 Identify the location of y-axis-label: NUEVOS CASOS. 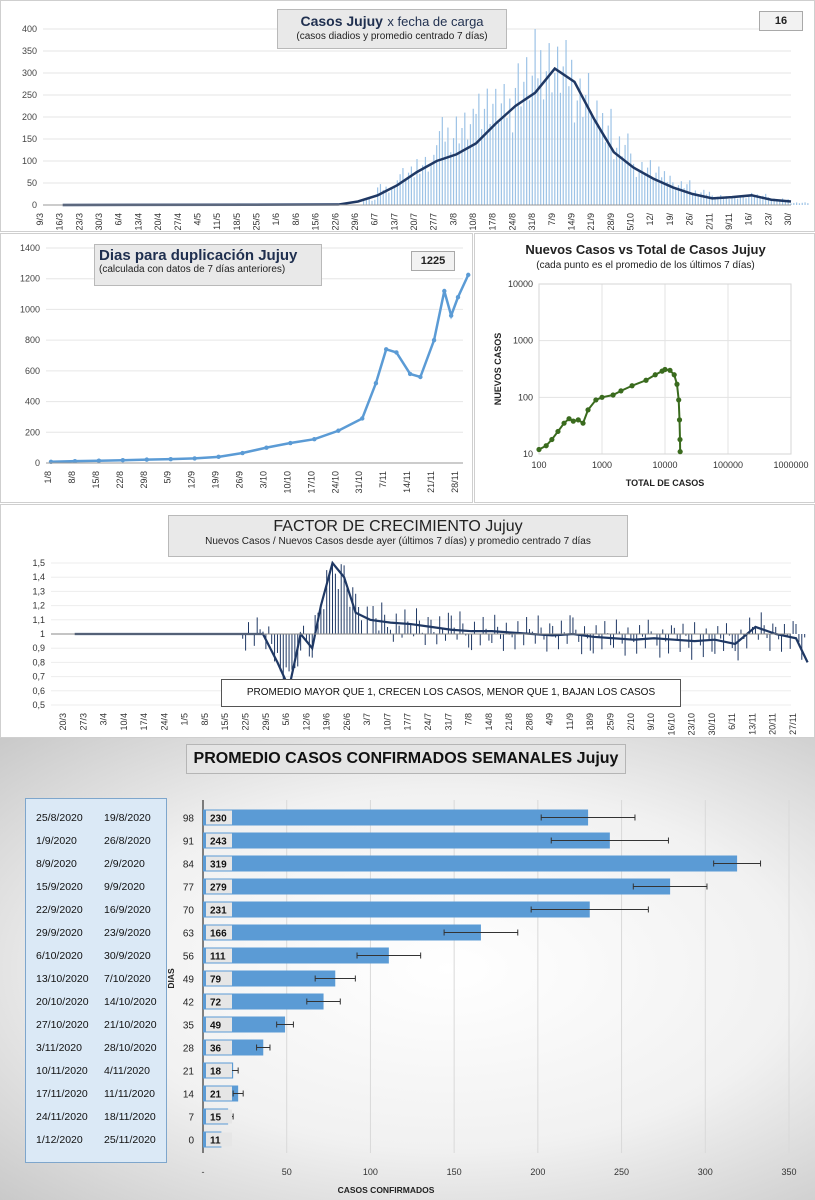
(498, 369).